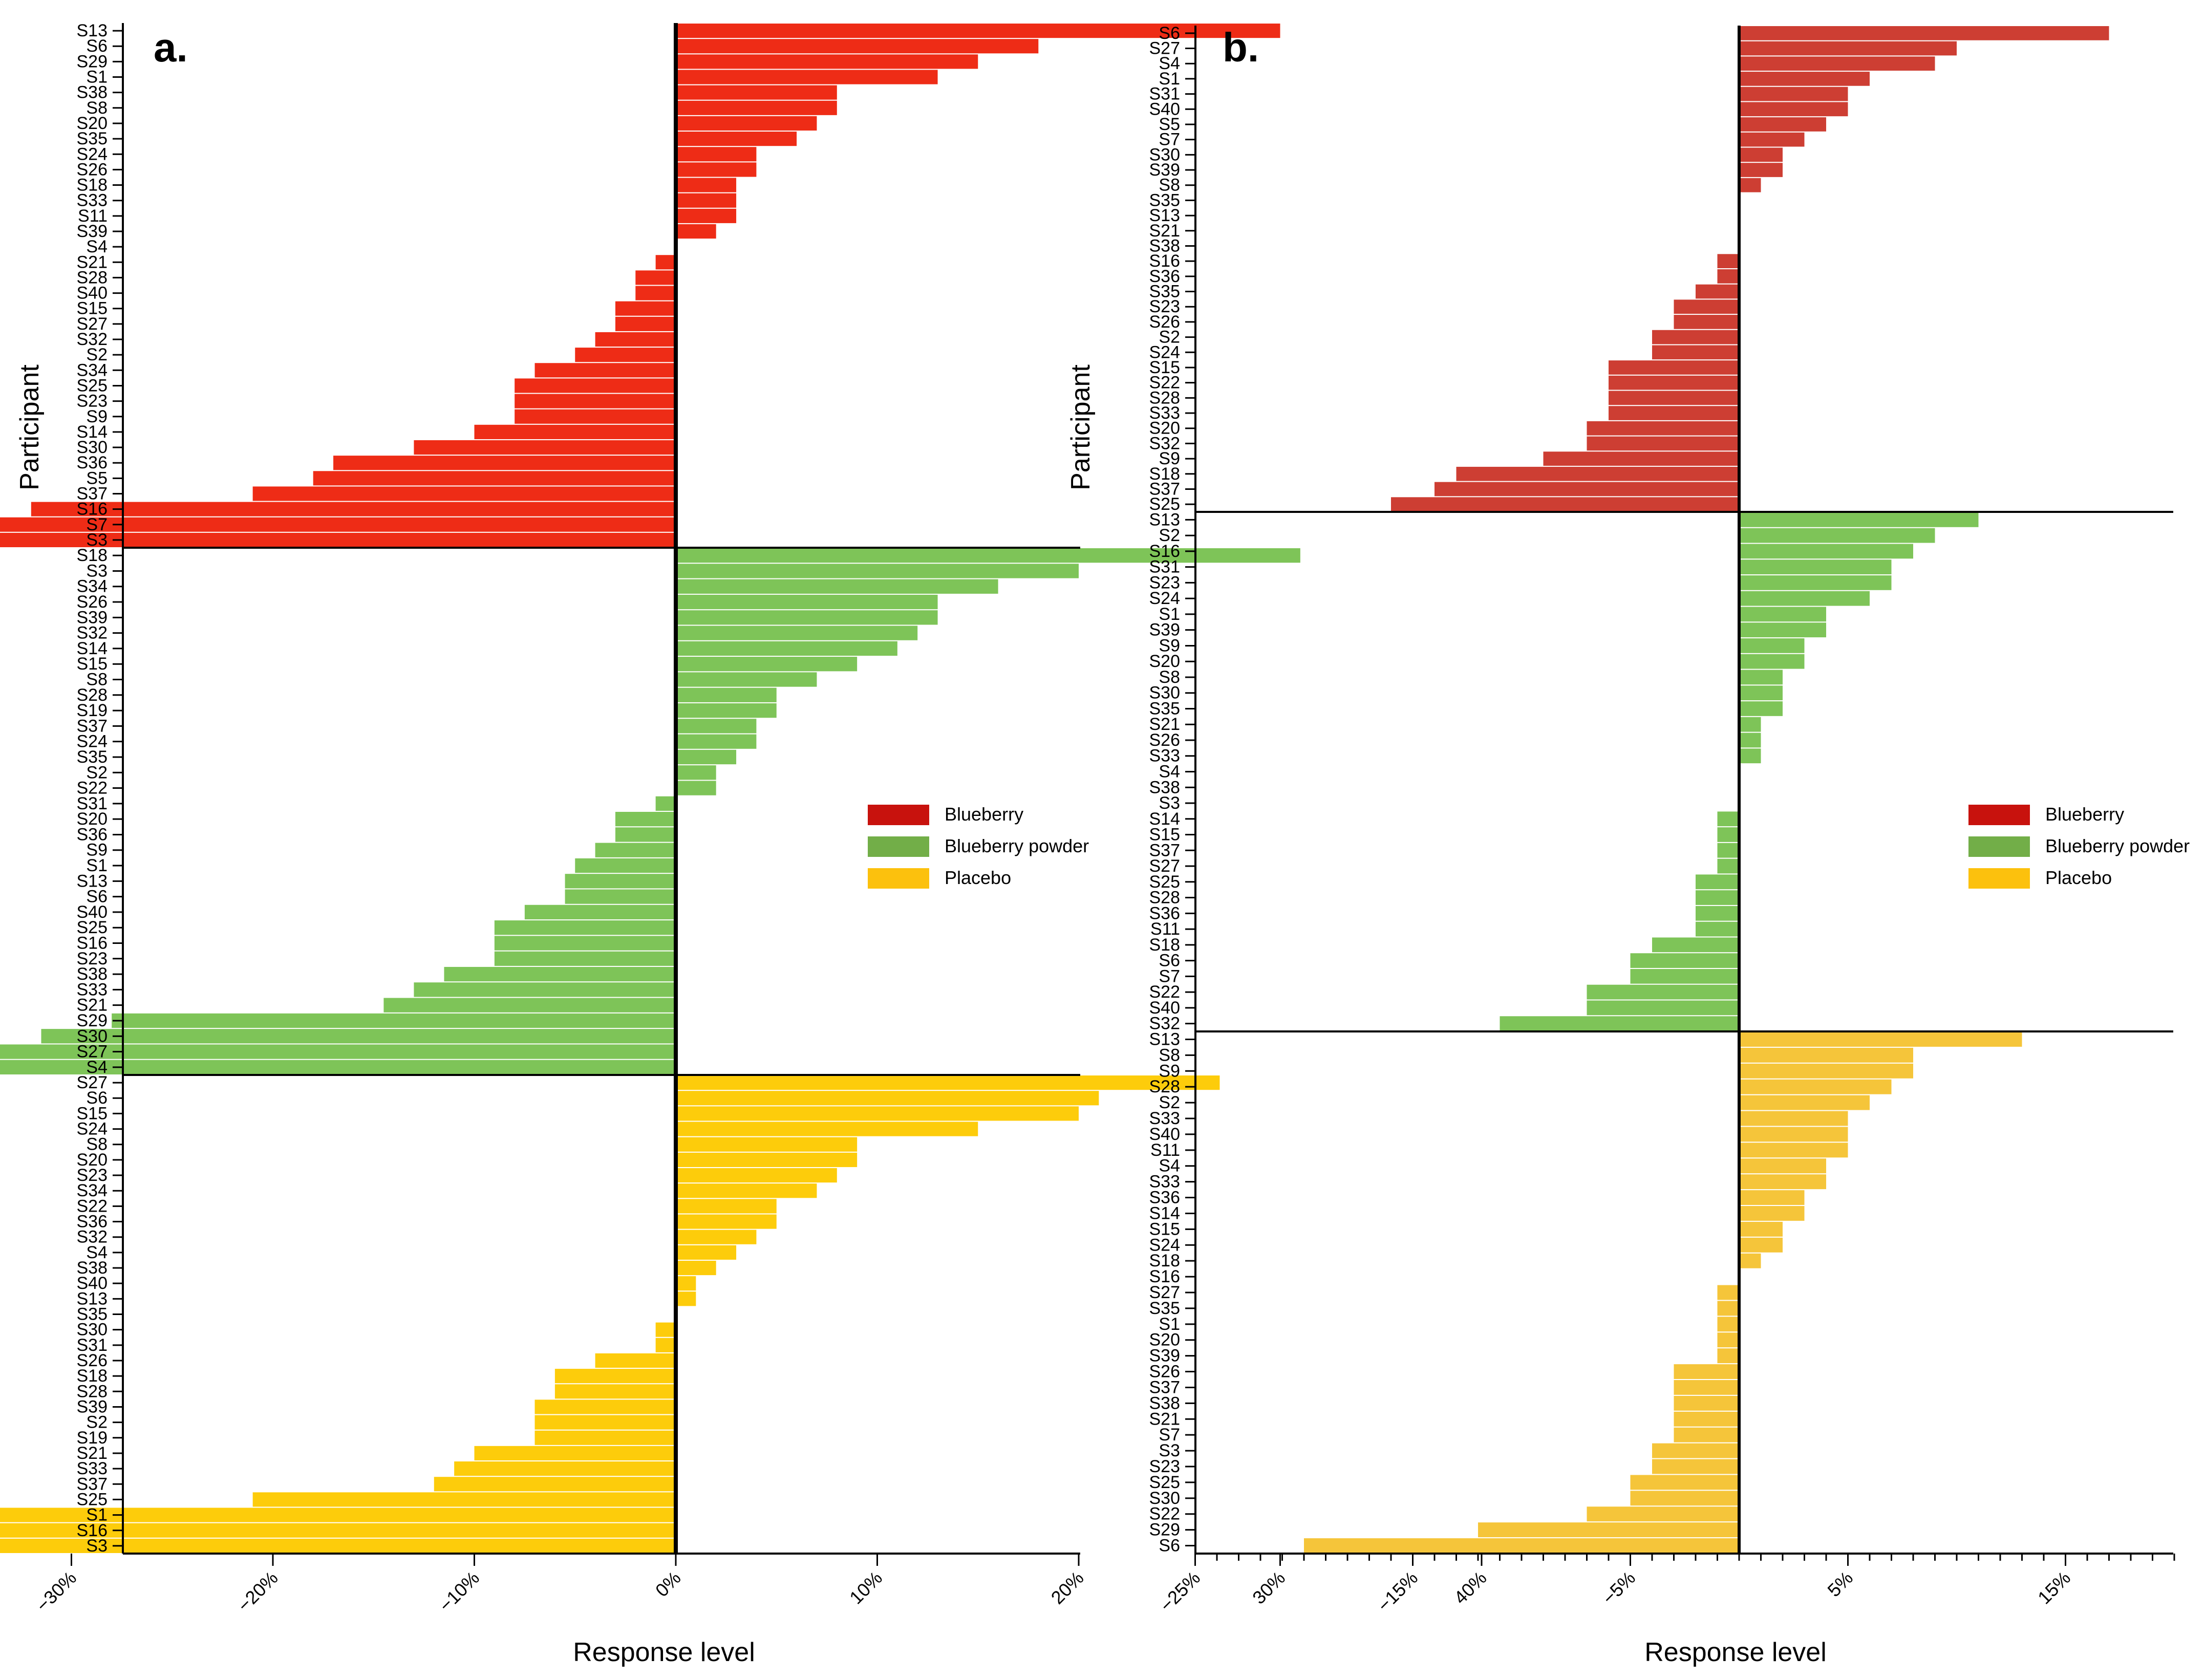 The width and height of the screenshot is (2205, 1680). I want to click on bar-b-powder-S22, so click(1663, 992).